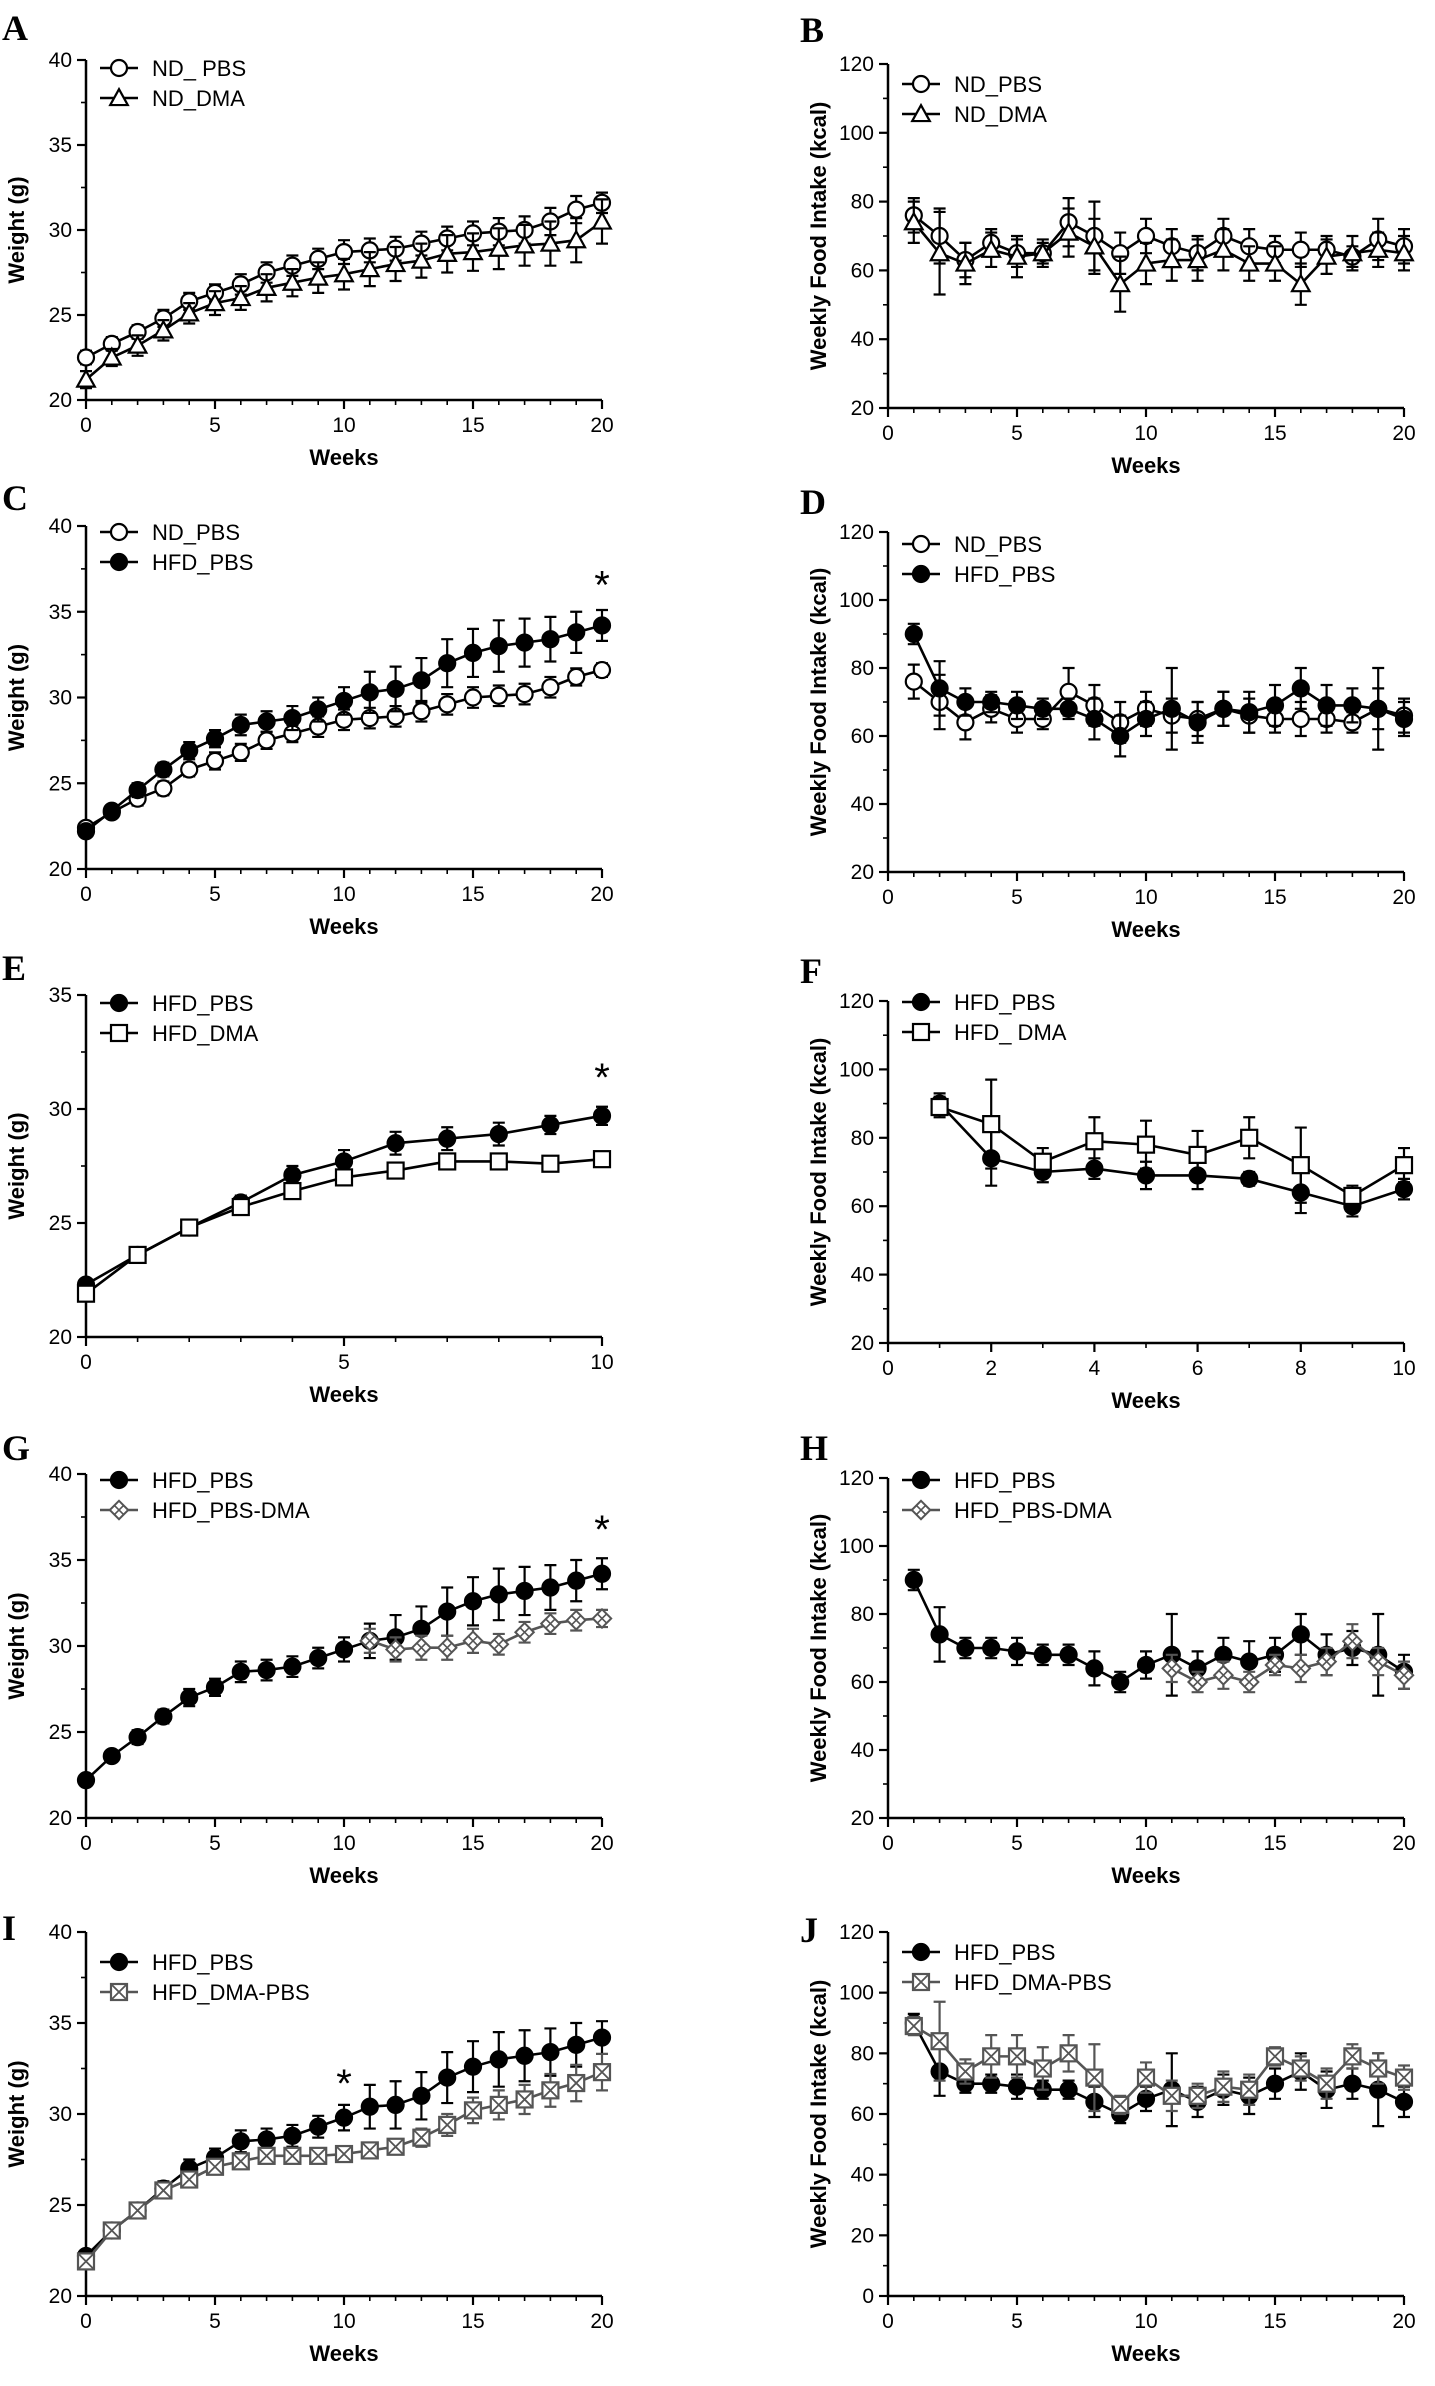  I want to click on panel-d-series-2-point, so click(991, 702).